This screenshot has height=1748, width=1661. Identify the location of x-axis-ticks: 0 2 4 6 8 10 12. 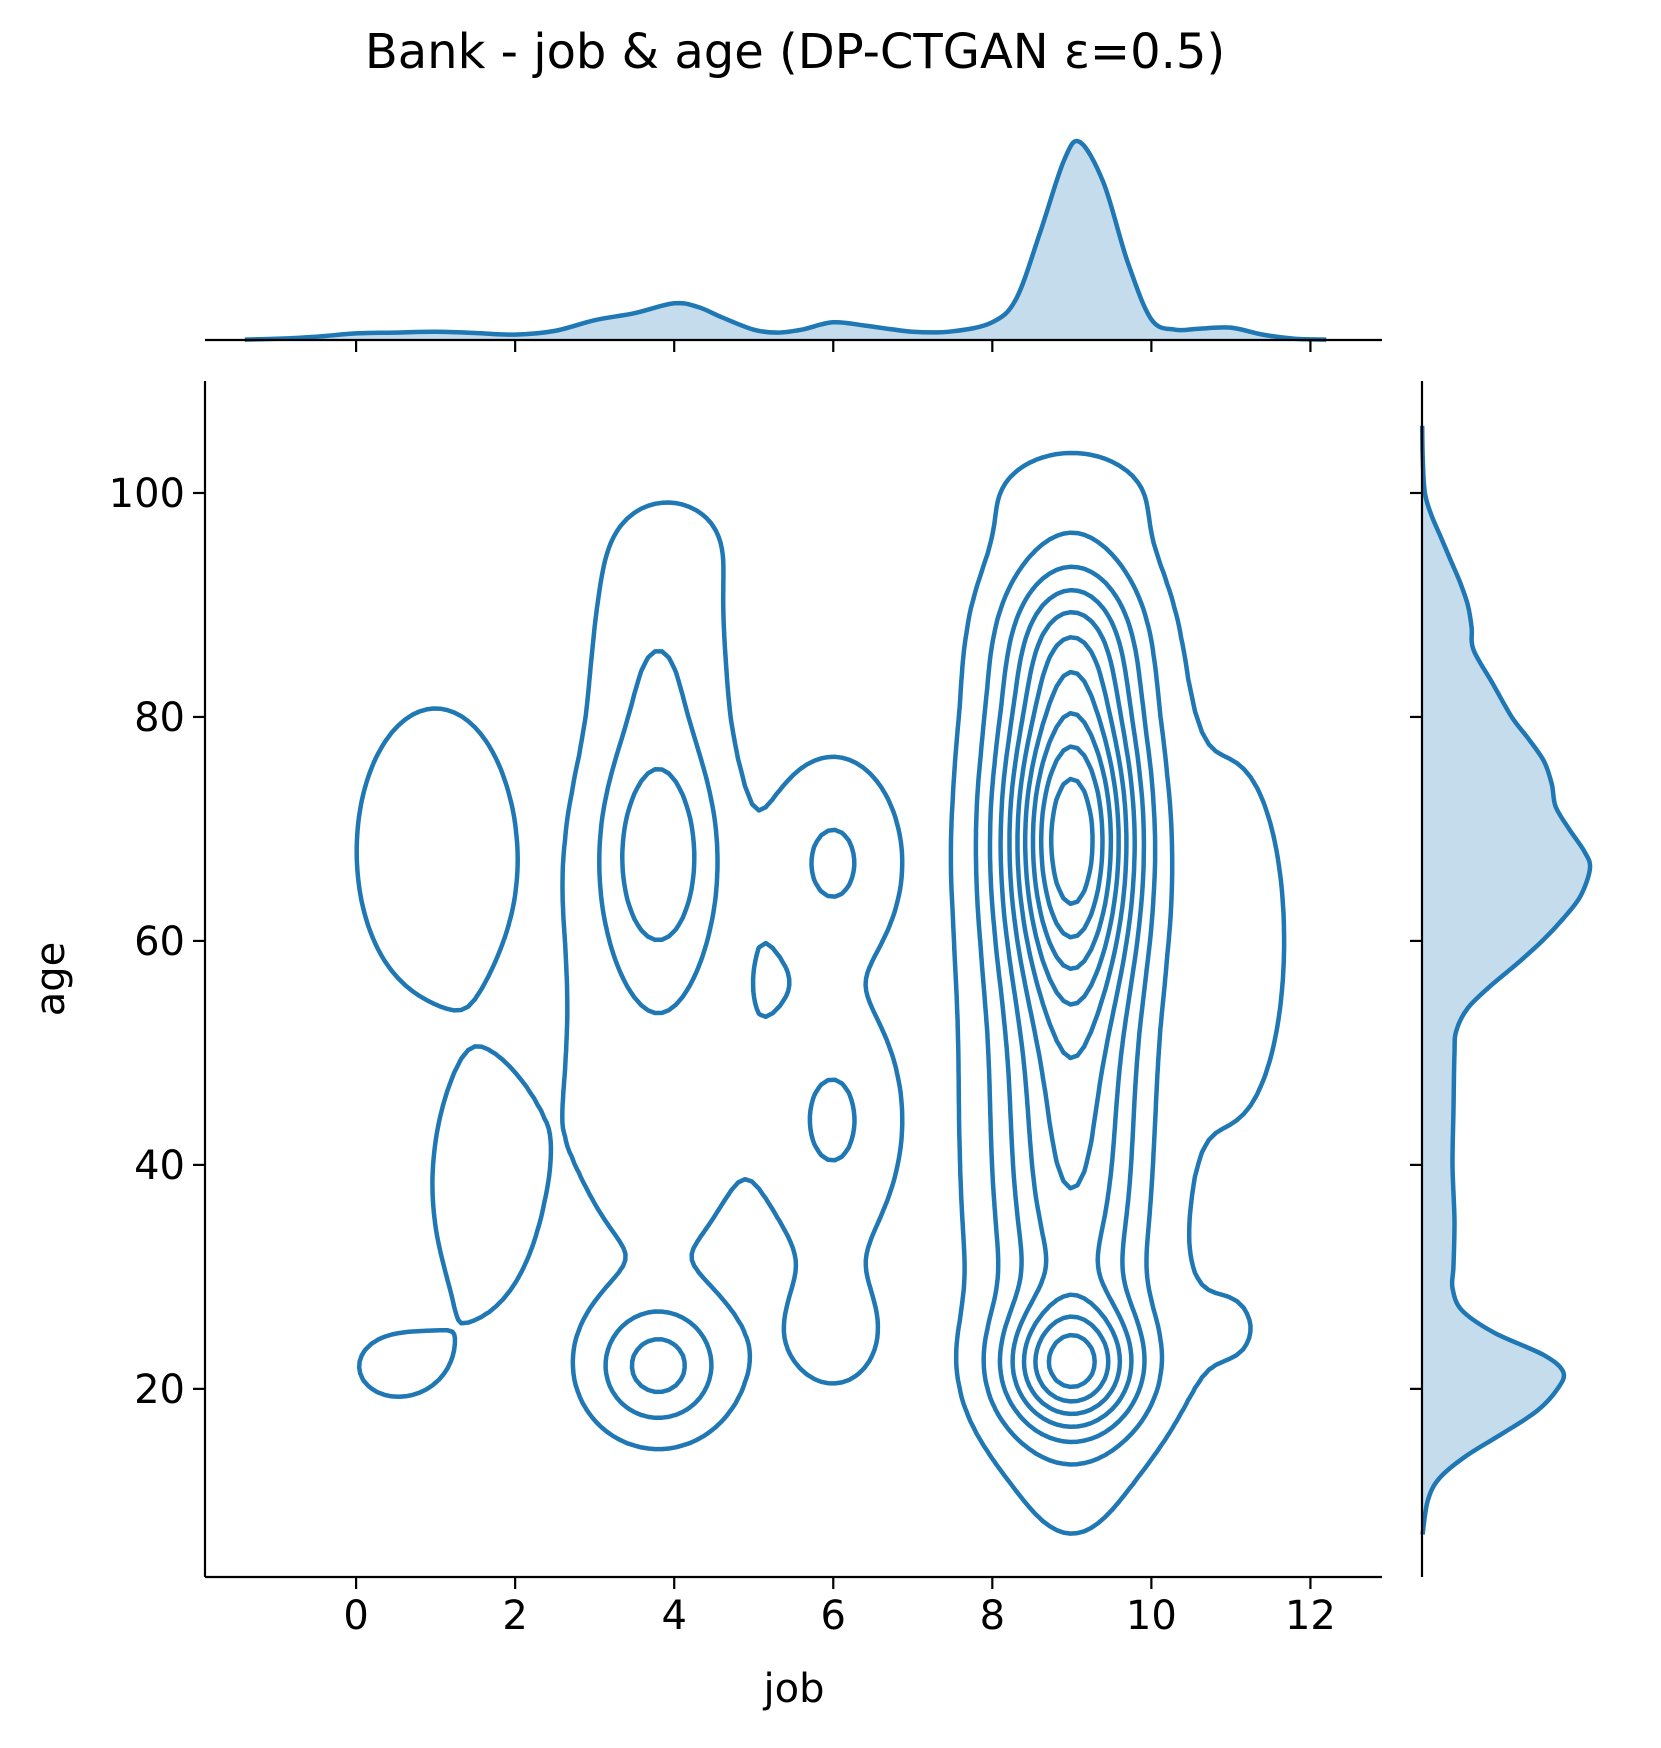
(839, 1608).